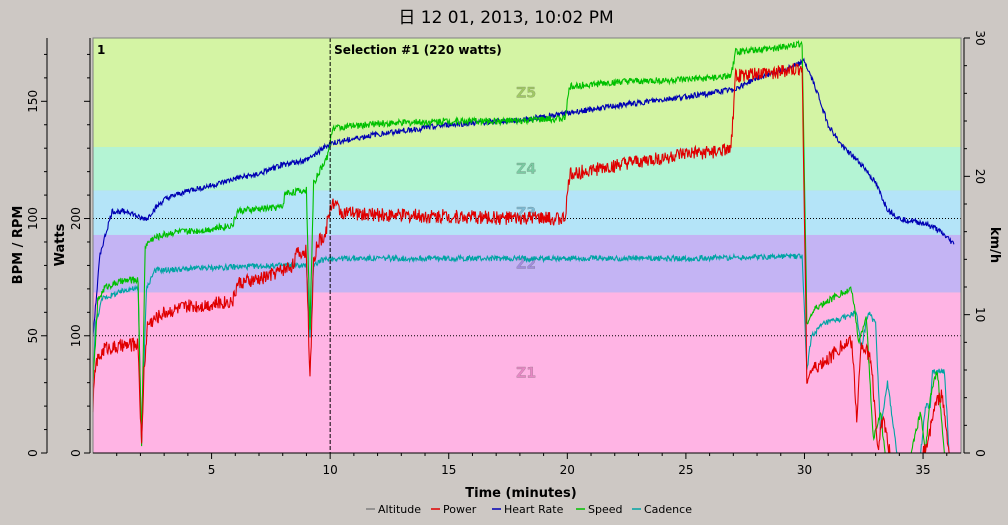 The width and height of the screenshot is (1008, 525). Describe the element at coordinates (33, 218) in the screenshot. I see `bpm-tick-label-100: 100` at that location.